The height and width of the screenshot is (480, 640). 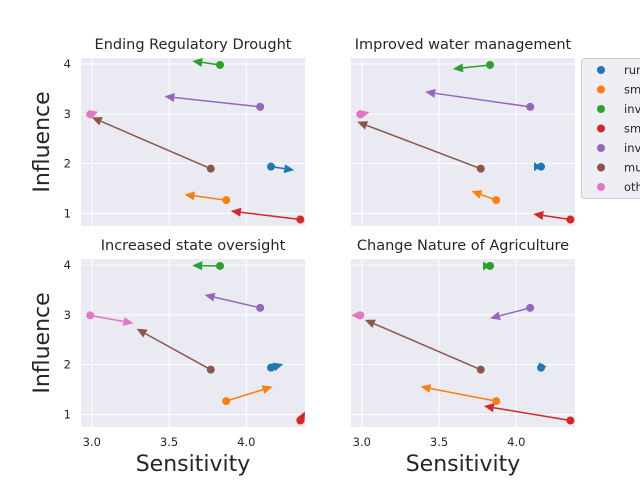 What do you see at coordinates (463, 464) in the screenshot?
I see `x-axis-label: Sensitivity` at bounding box center [463, 464].